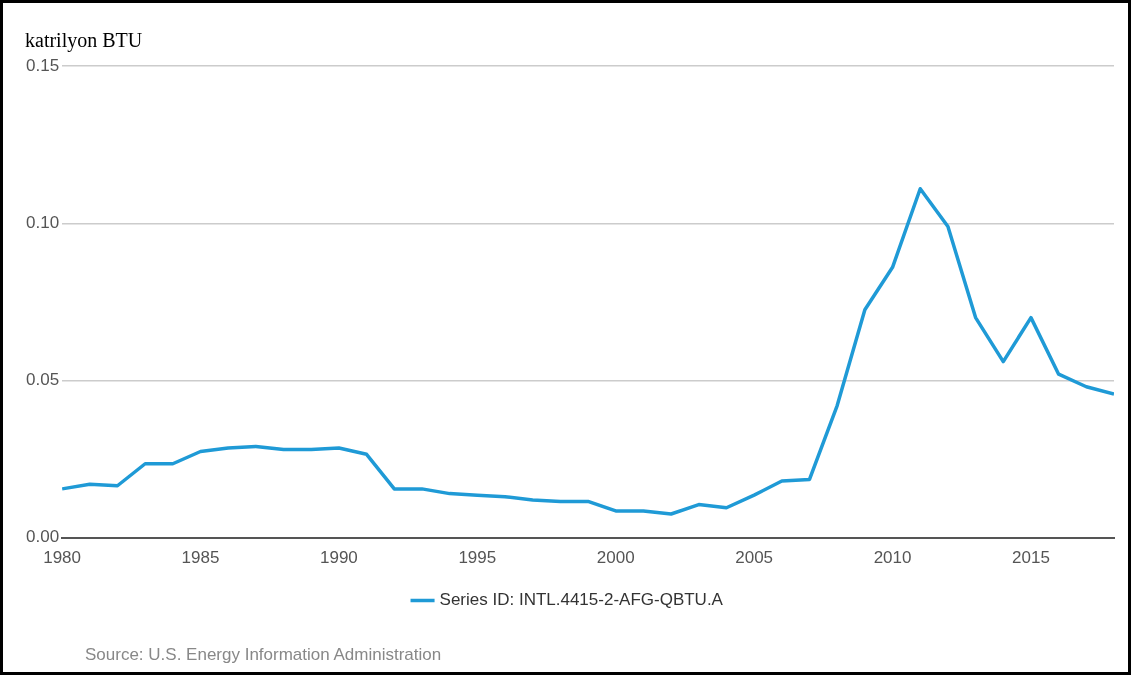 The height and width of the screenshot is (675, 1131). Describe the element at coordinates (42, 380) in the screenshot. I see `y-tick-label: 0.05` at that location.